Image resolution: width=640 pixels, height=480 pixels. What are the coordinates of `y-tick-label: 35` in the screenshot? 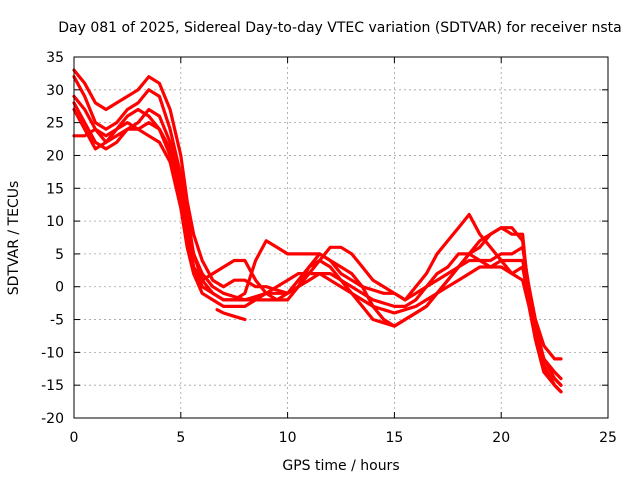 It's located at (55, 58).